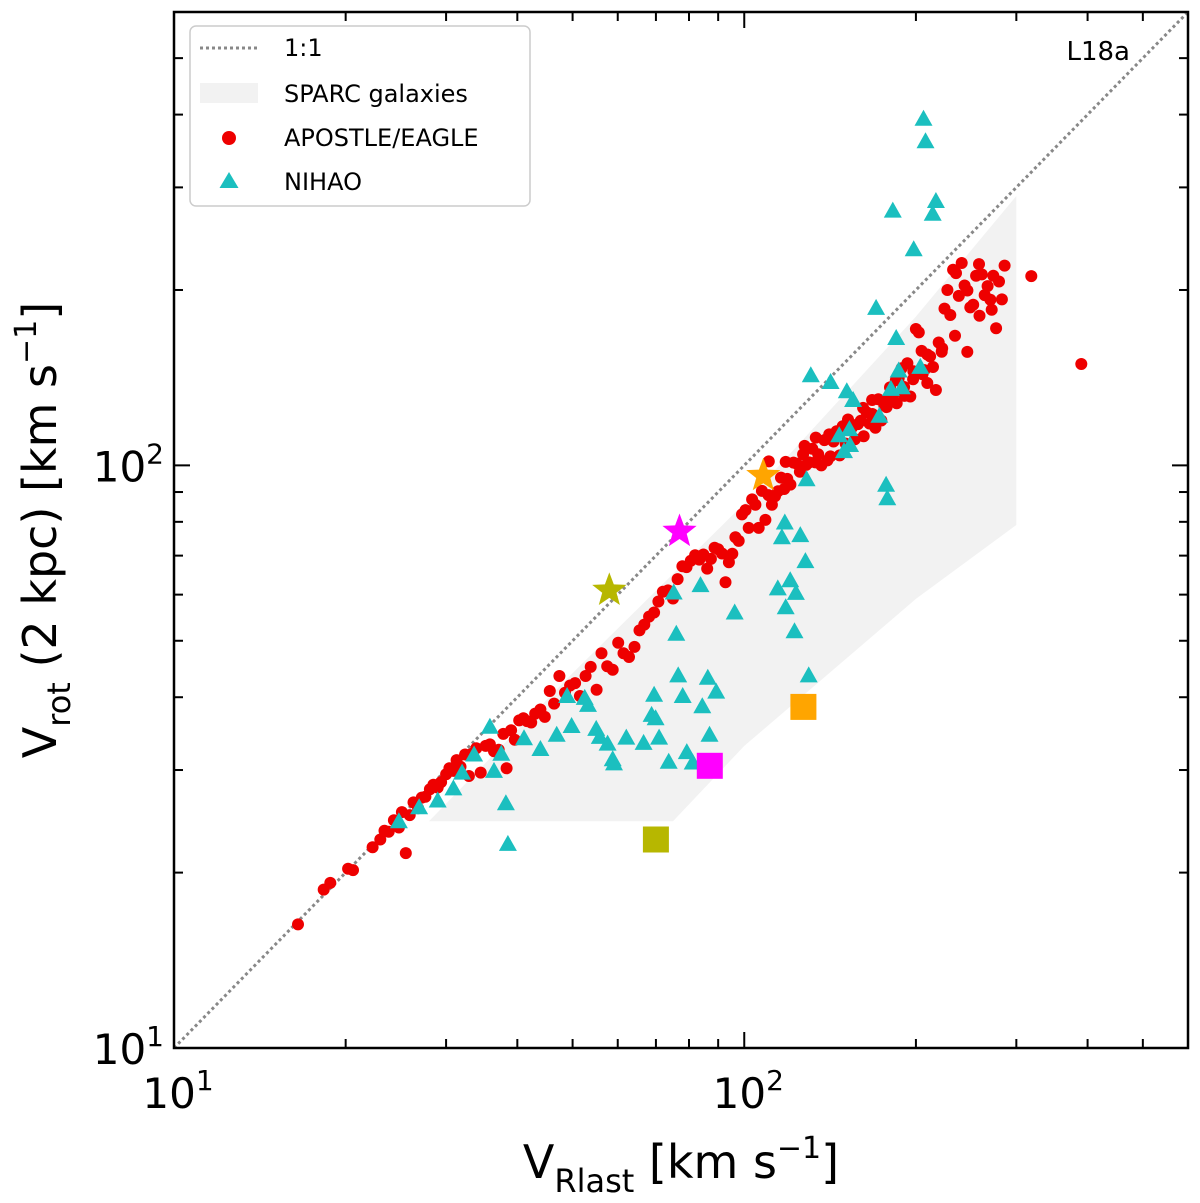 This screenshot has height=1203, width=1200. I want to click on orange-square-marker, so click(803, 706).